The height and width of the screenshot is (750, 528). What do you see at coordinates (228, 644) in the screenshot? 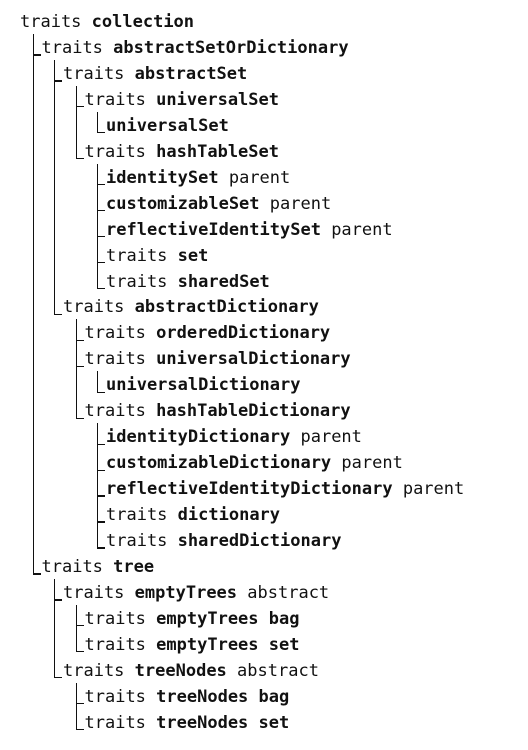
I see `node-name: emptyTrees set` at bounding box center [228, 644].